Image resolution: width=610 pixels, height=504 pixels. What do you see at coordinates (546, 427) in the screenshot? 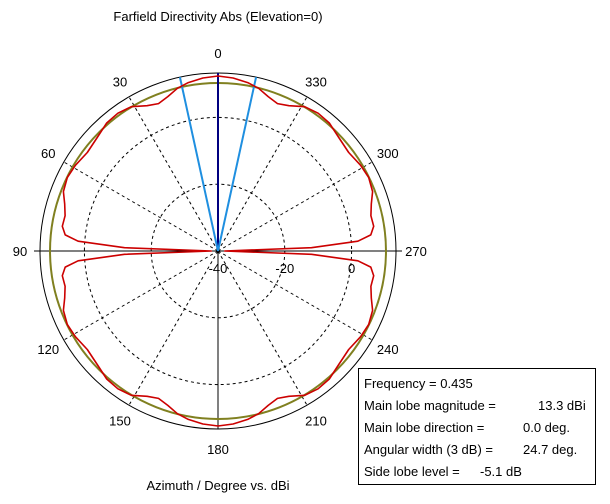
I see `info-main-lobe-direction-value: 0.0 deg.` at bounding box center [546, 427].